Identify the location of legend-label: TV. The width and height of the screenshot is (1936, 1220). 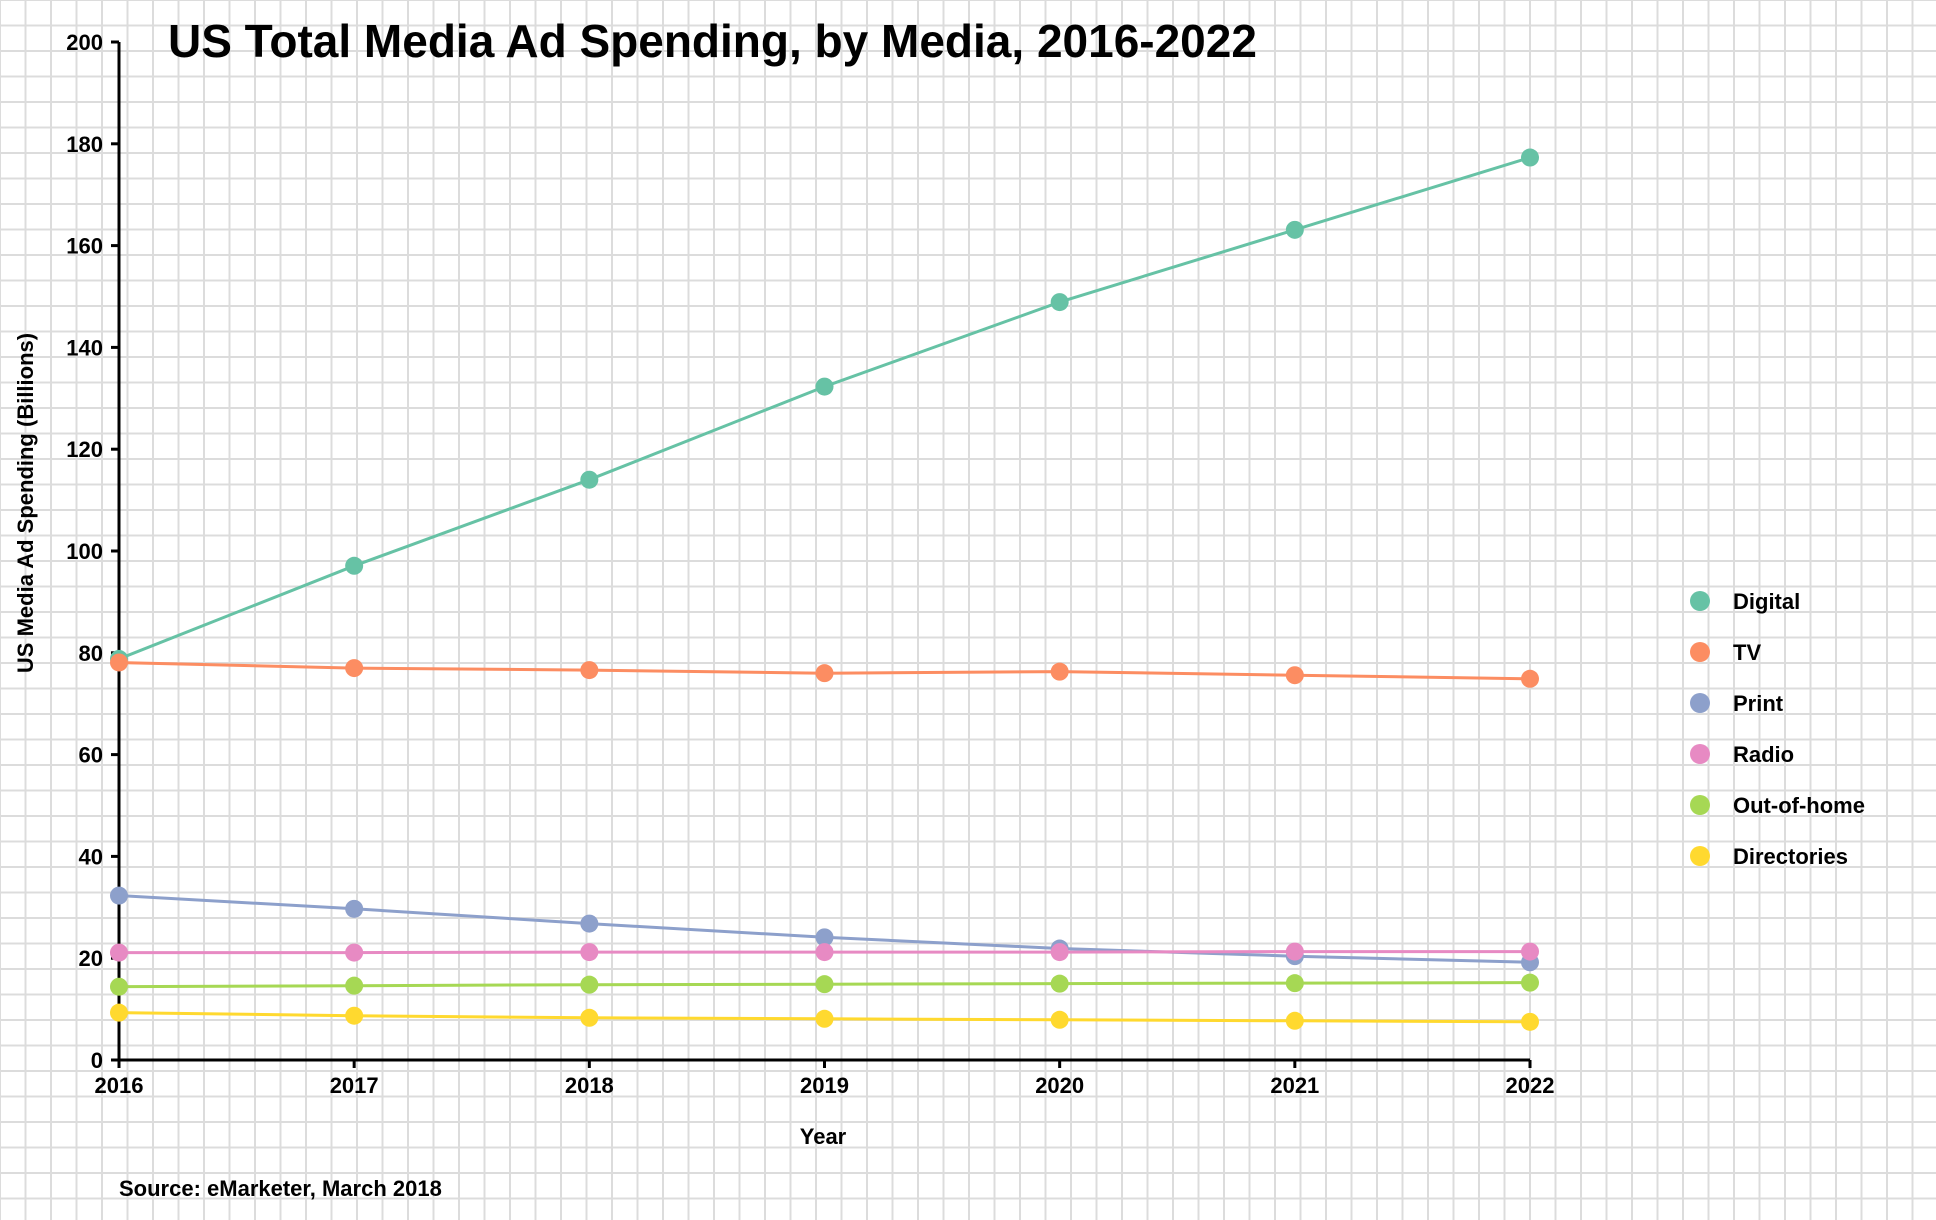
(1747, 652).